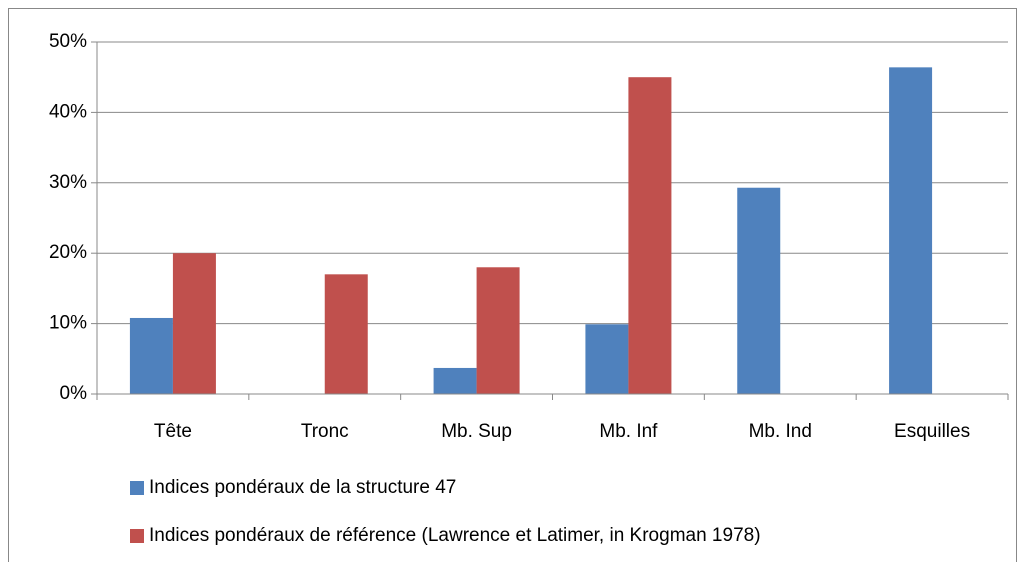 The height and width of the screenshot is (562, 1025). Describe the element at coordinates (68, 182) in the screenshot. I see `y-tick-label: 30%` at that location.